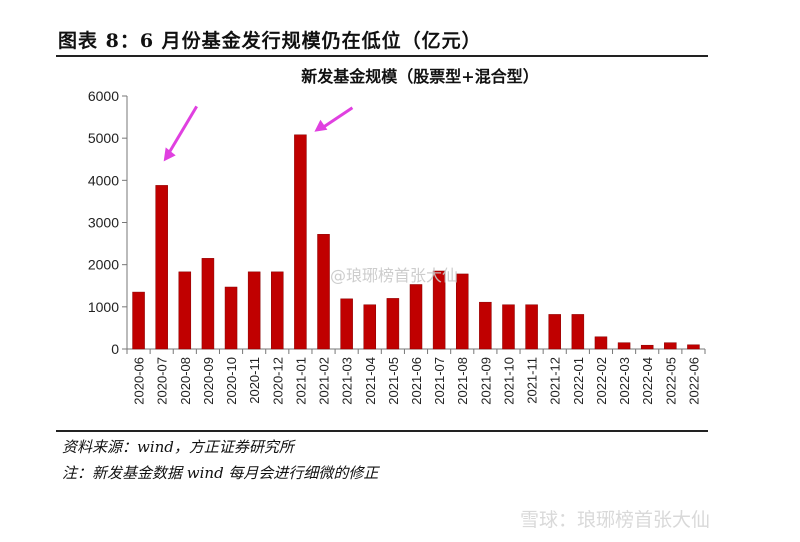  I want to click on x-tick-label: 2021-07, so click(439, 381).